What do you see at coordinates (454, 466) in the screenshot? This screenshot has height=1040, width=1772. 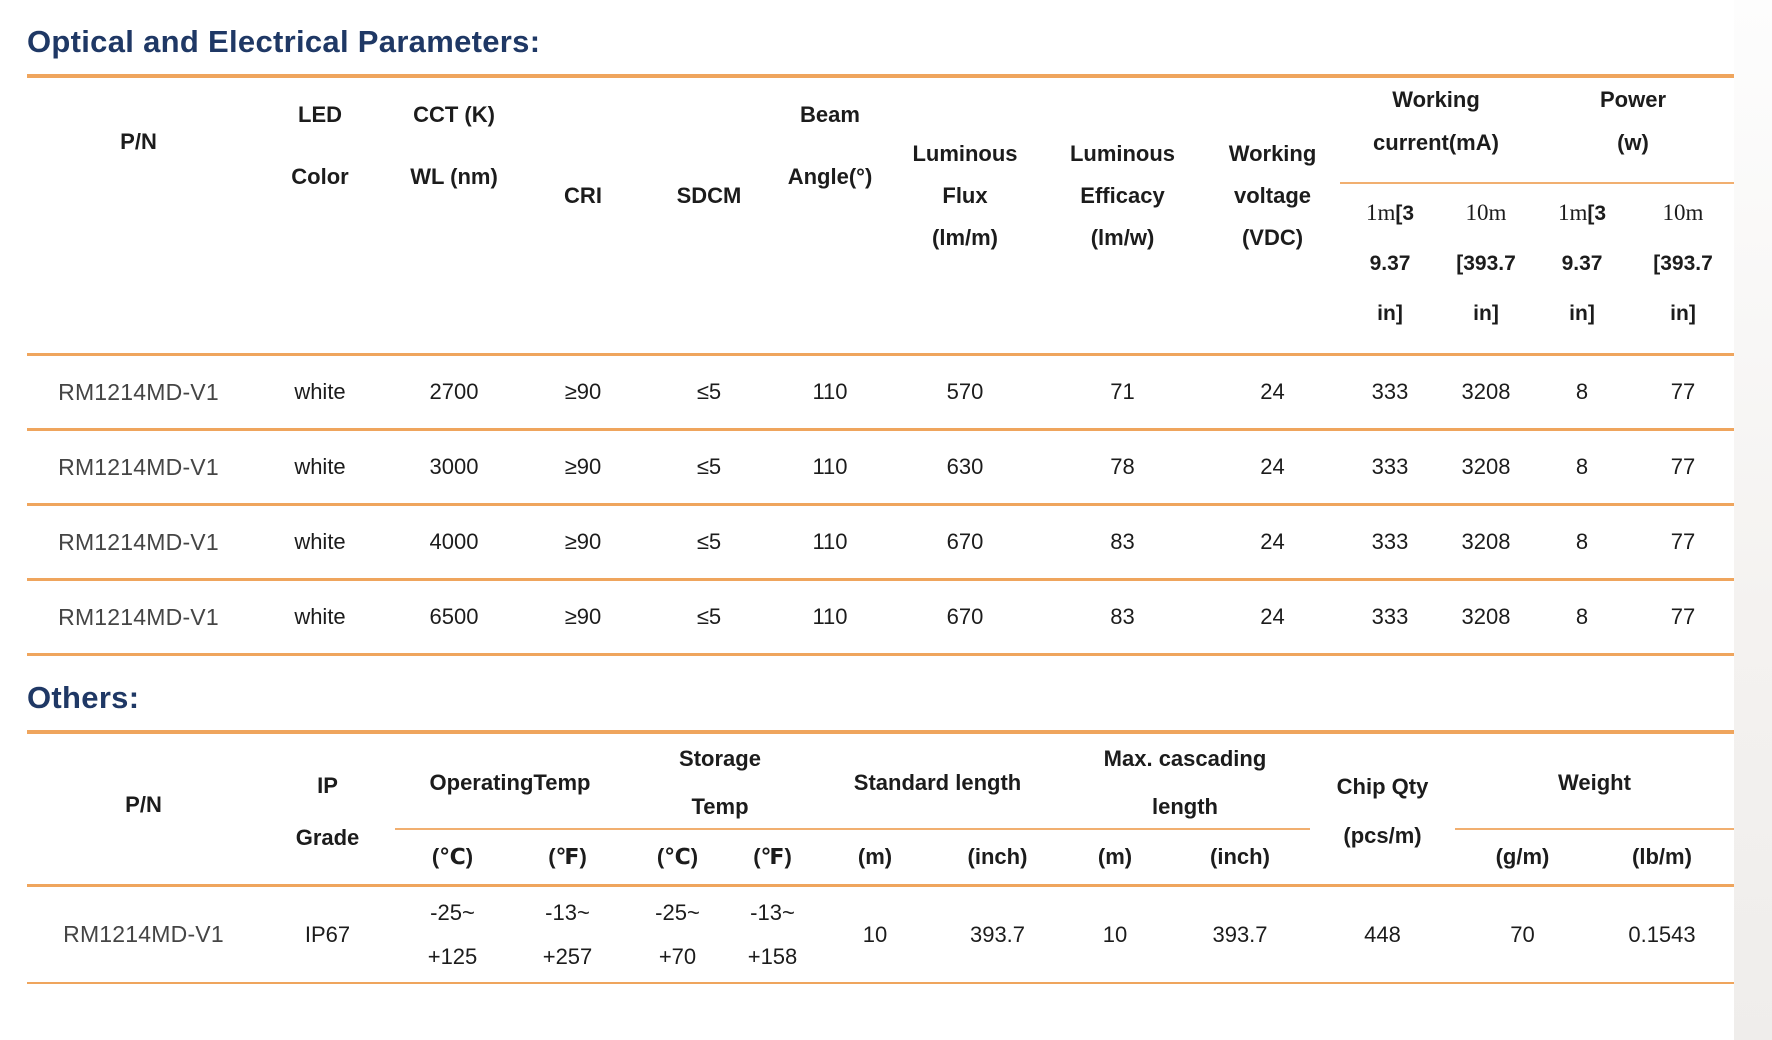 I see `cell-cct: 3000` at bounding box center [454, 466].